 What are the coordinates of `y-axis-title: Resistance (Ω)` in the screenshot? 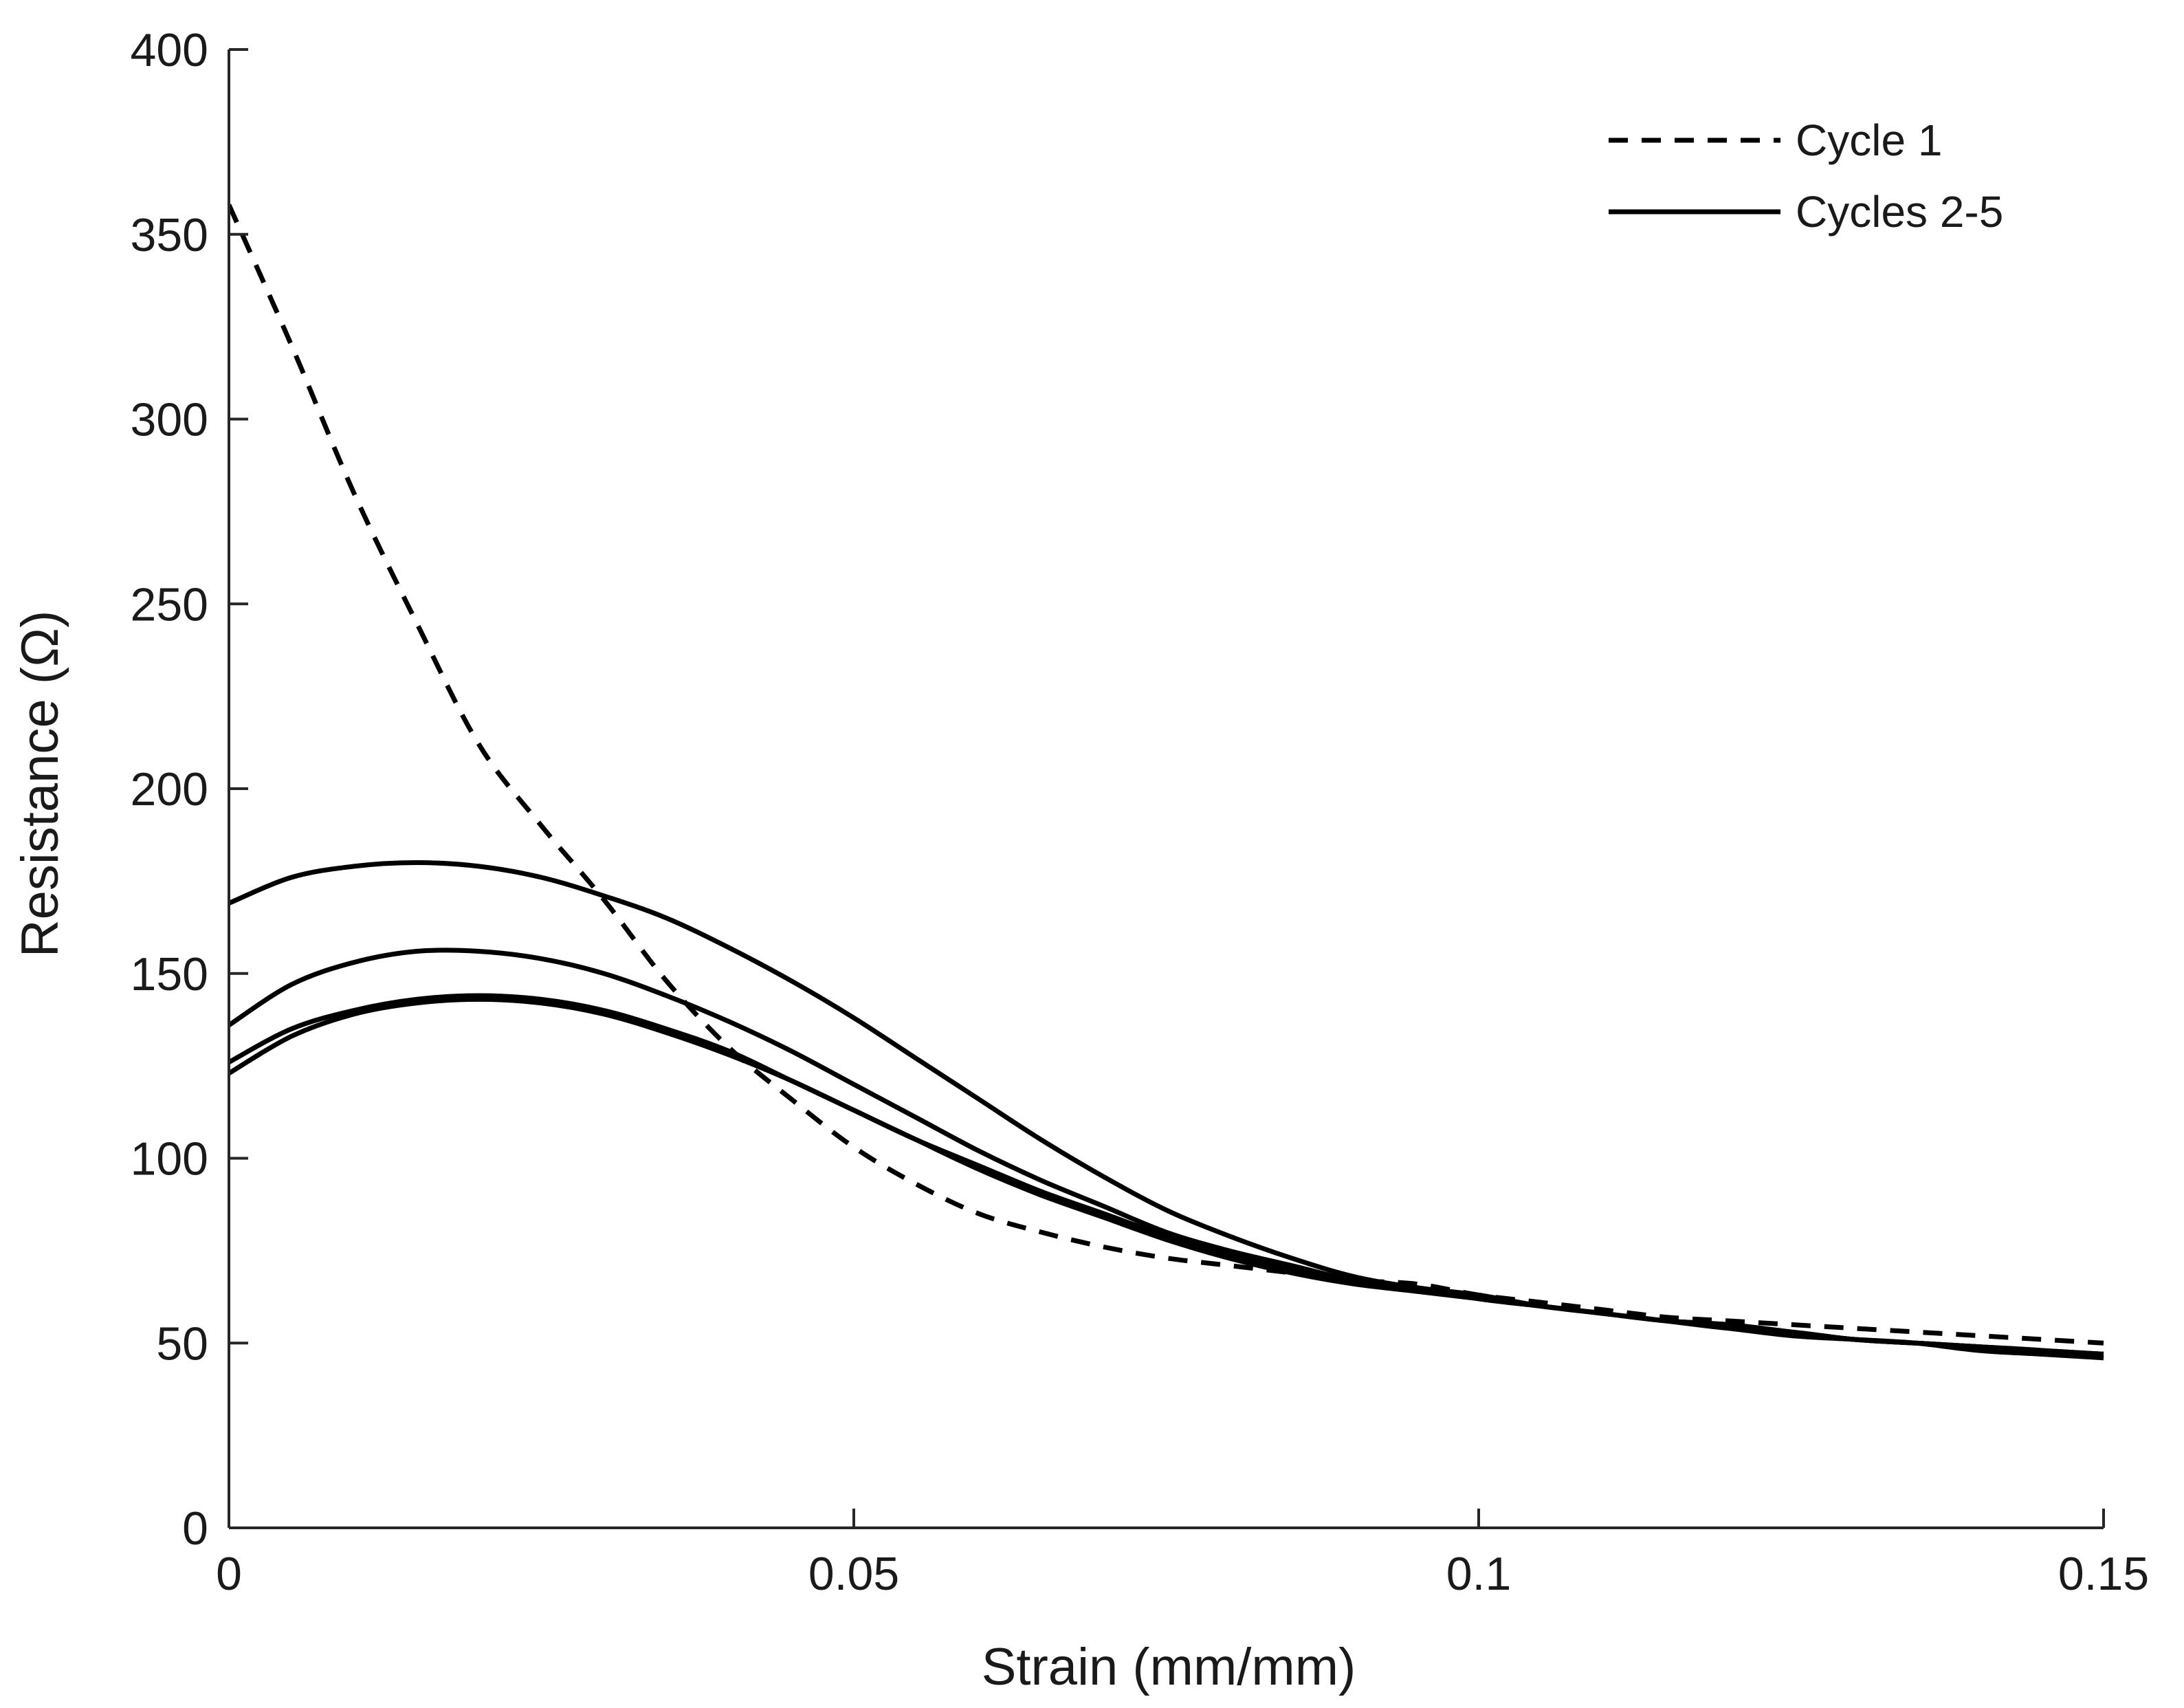 It's located at (40, 784).